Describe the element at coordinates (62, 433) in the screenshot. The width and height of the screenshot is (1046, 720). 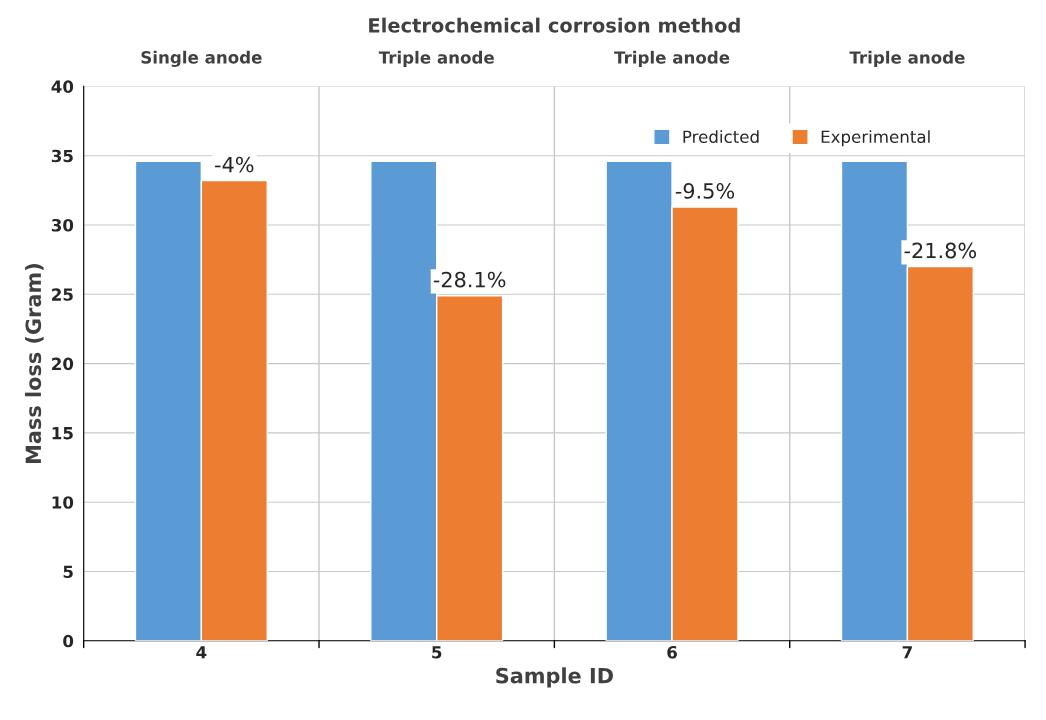
I see `y-tick-label: 15` at that location.